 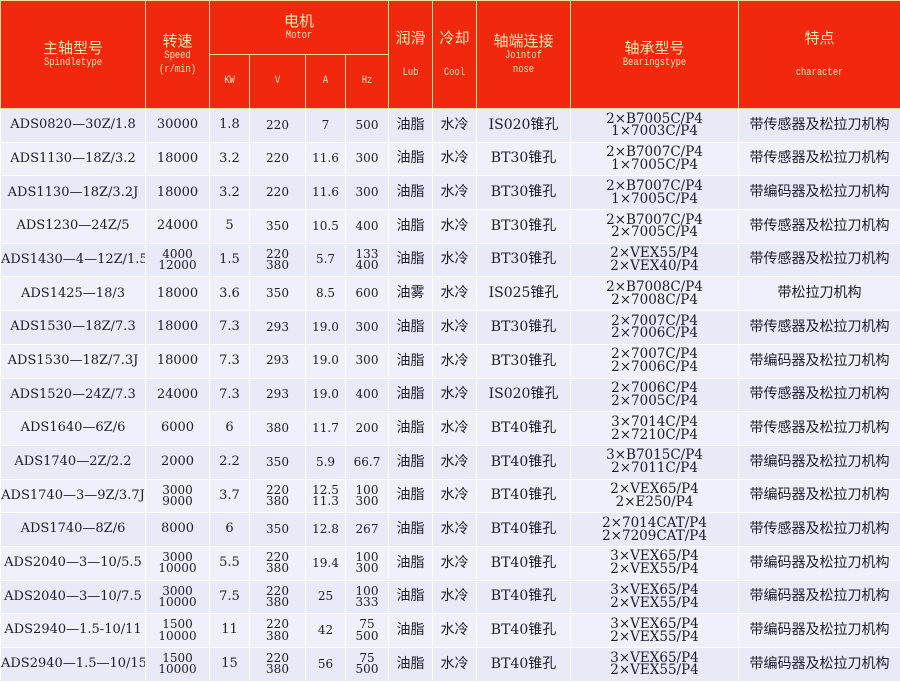 What do you see at coordinates (277, 361) in the screenshot?
I see `cell-voltage: 293` at bounding box center [277, 361].